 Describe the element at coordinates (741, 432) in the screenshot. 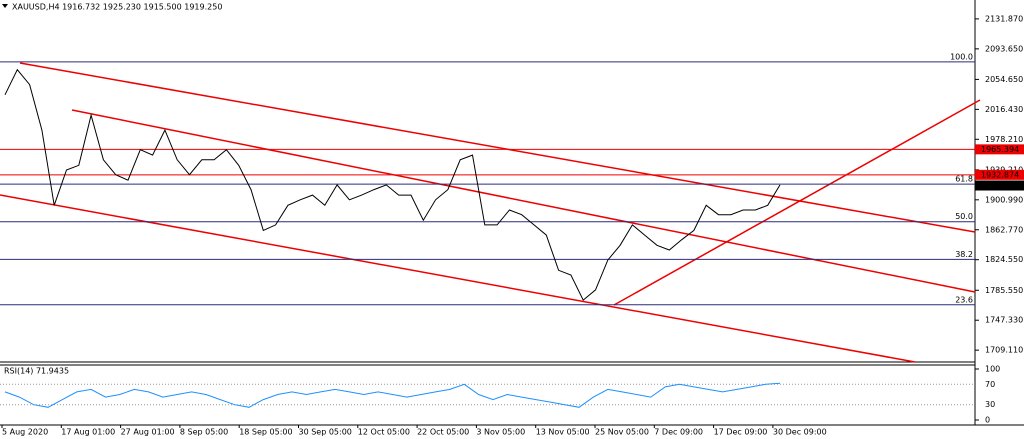

I see `time-label: 17 Dec 09:00` at that location.